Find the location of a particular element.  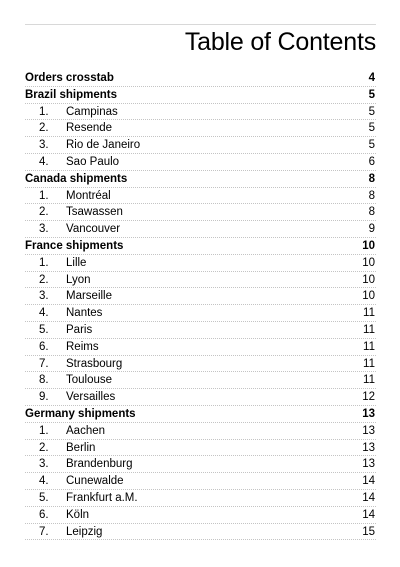

toc-entry-page-number: 12 is located at coordinates (368, 397).